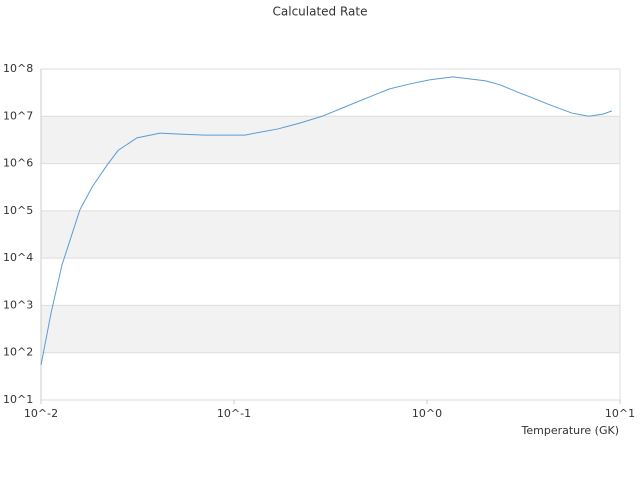  I want to click on y-tick-label: 10^3, so click(18, 304).